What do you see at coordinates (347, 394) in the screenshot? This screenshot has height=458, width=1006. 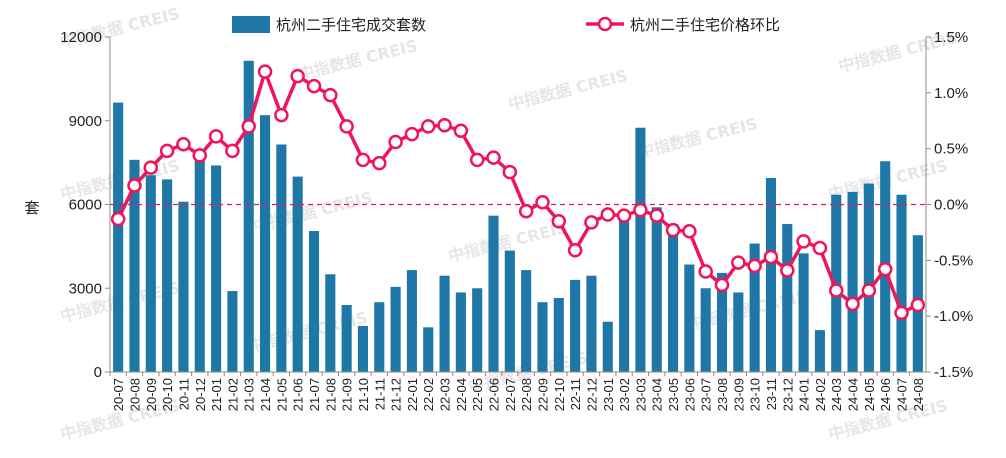 I see `x-tick-label: 21-09` at bounding box center [347, 394].